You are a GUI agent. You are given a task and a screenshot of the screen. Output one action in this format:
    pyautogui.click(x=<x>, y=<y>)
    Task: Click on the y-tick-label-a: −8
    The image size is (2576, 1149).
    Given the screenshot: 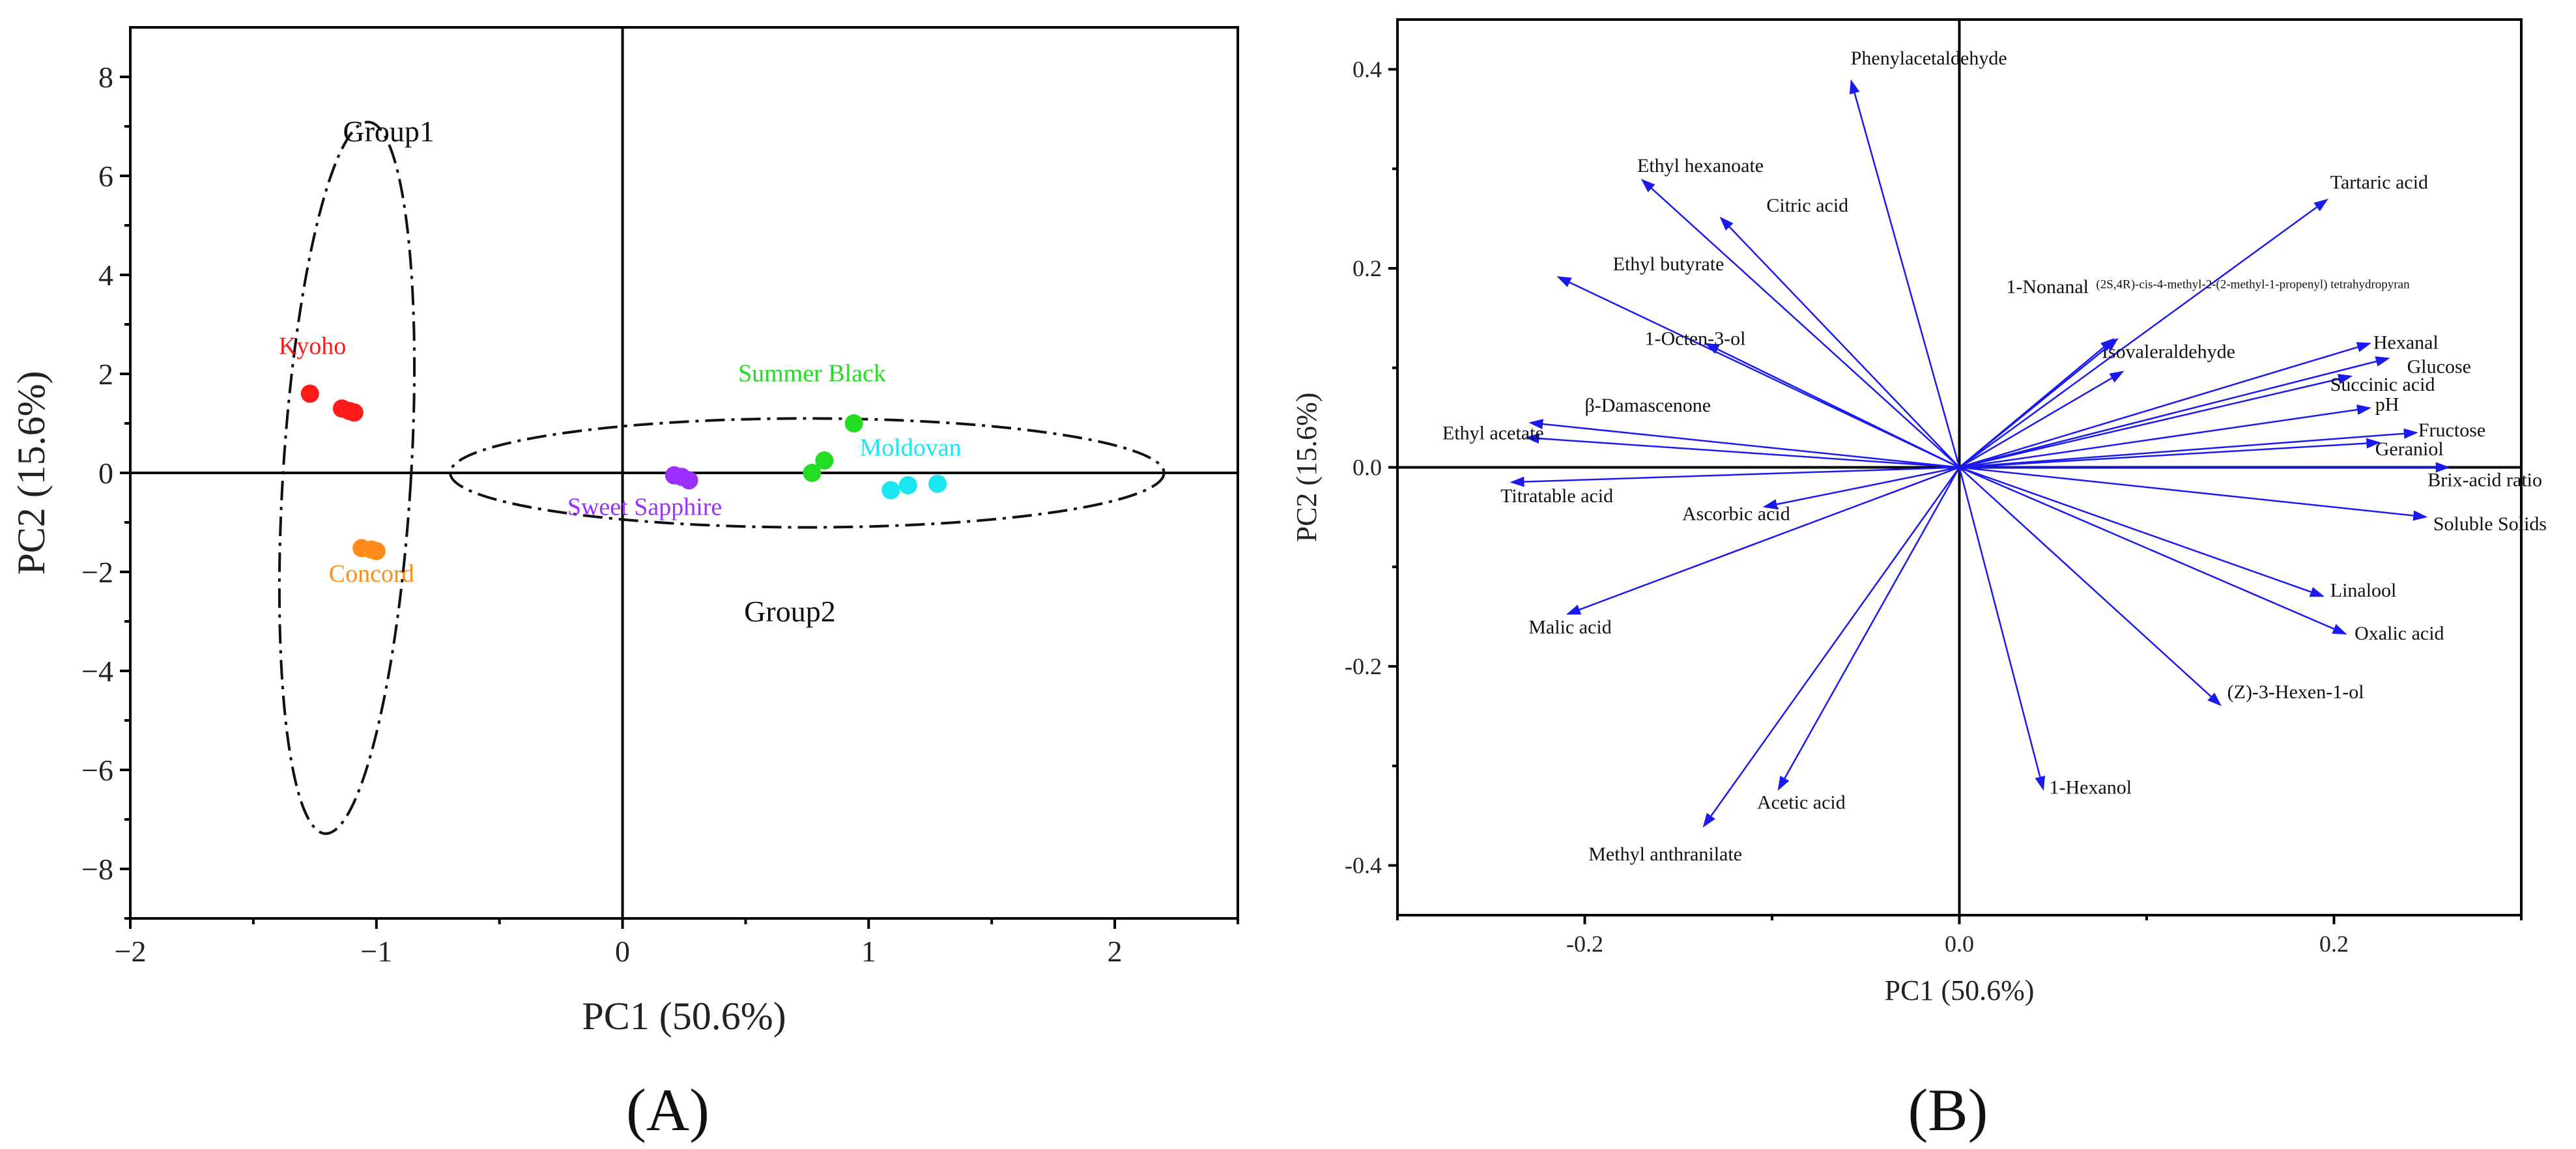 What is the action you would take?
    pyautogui.click(x=97, y=869)
    